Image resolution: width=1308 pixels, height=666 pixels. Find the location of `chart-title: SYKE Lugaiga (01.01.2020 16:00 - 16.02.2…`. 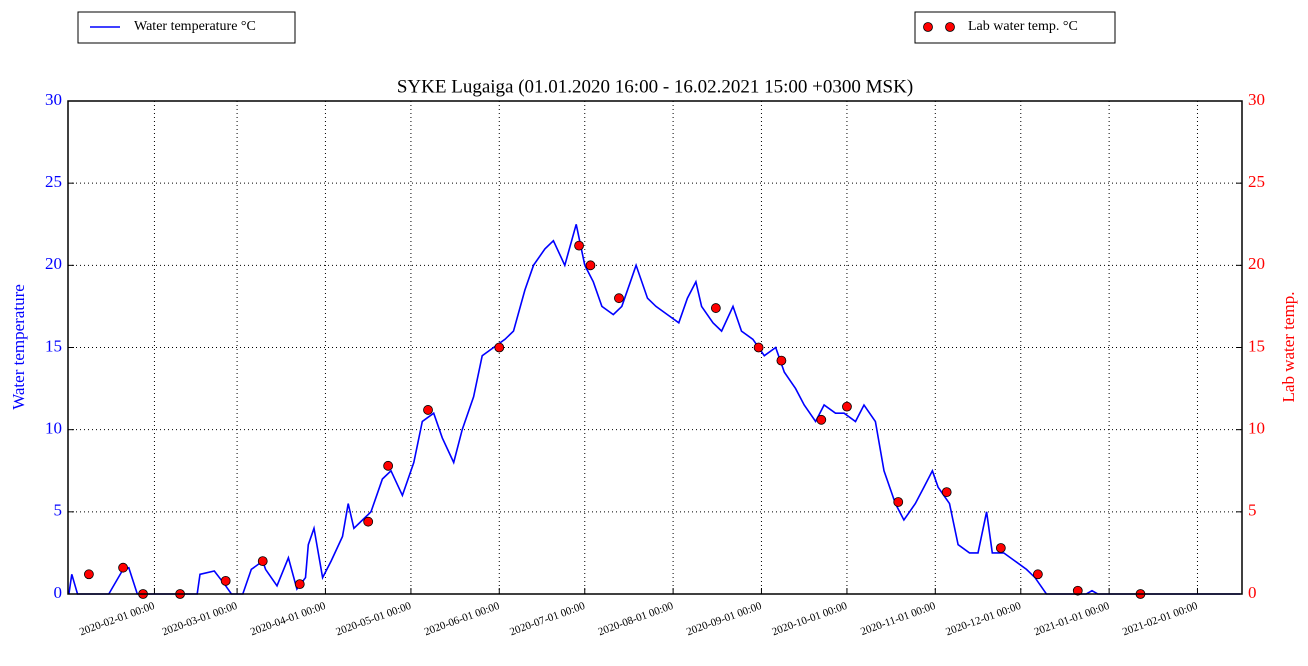

chart-title: SYKE Lugaiga (01.01.2020 16:00 - 16.02.2… is located at coordinates (655, 86).